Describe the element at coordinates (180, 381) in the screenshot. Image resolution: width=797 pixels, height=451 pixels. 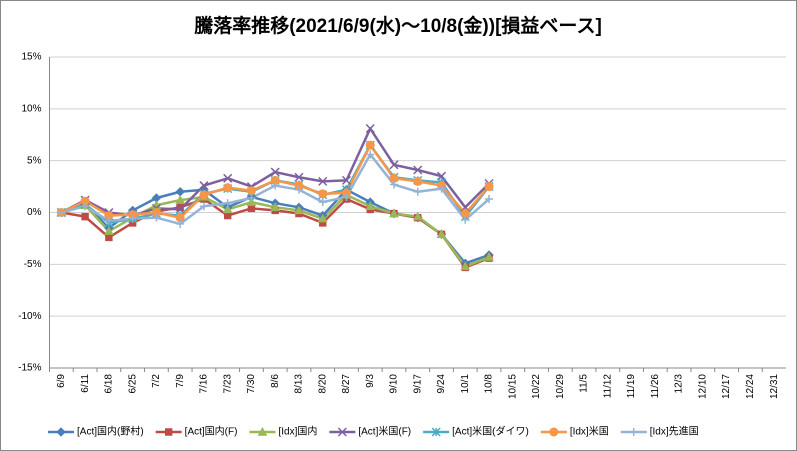
I see `x-tick-label: 7/9` at that location.